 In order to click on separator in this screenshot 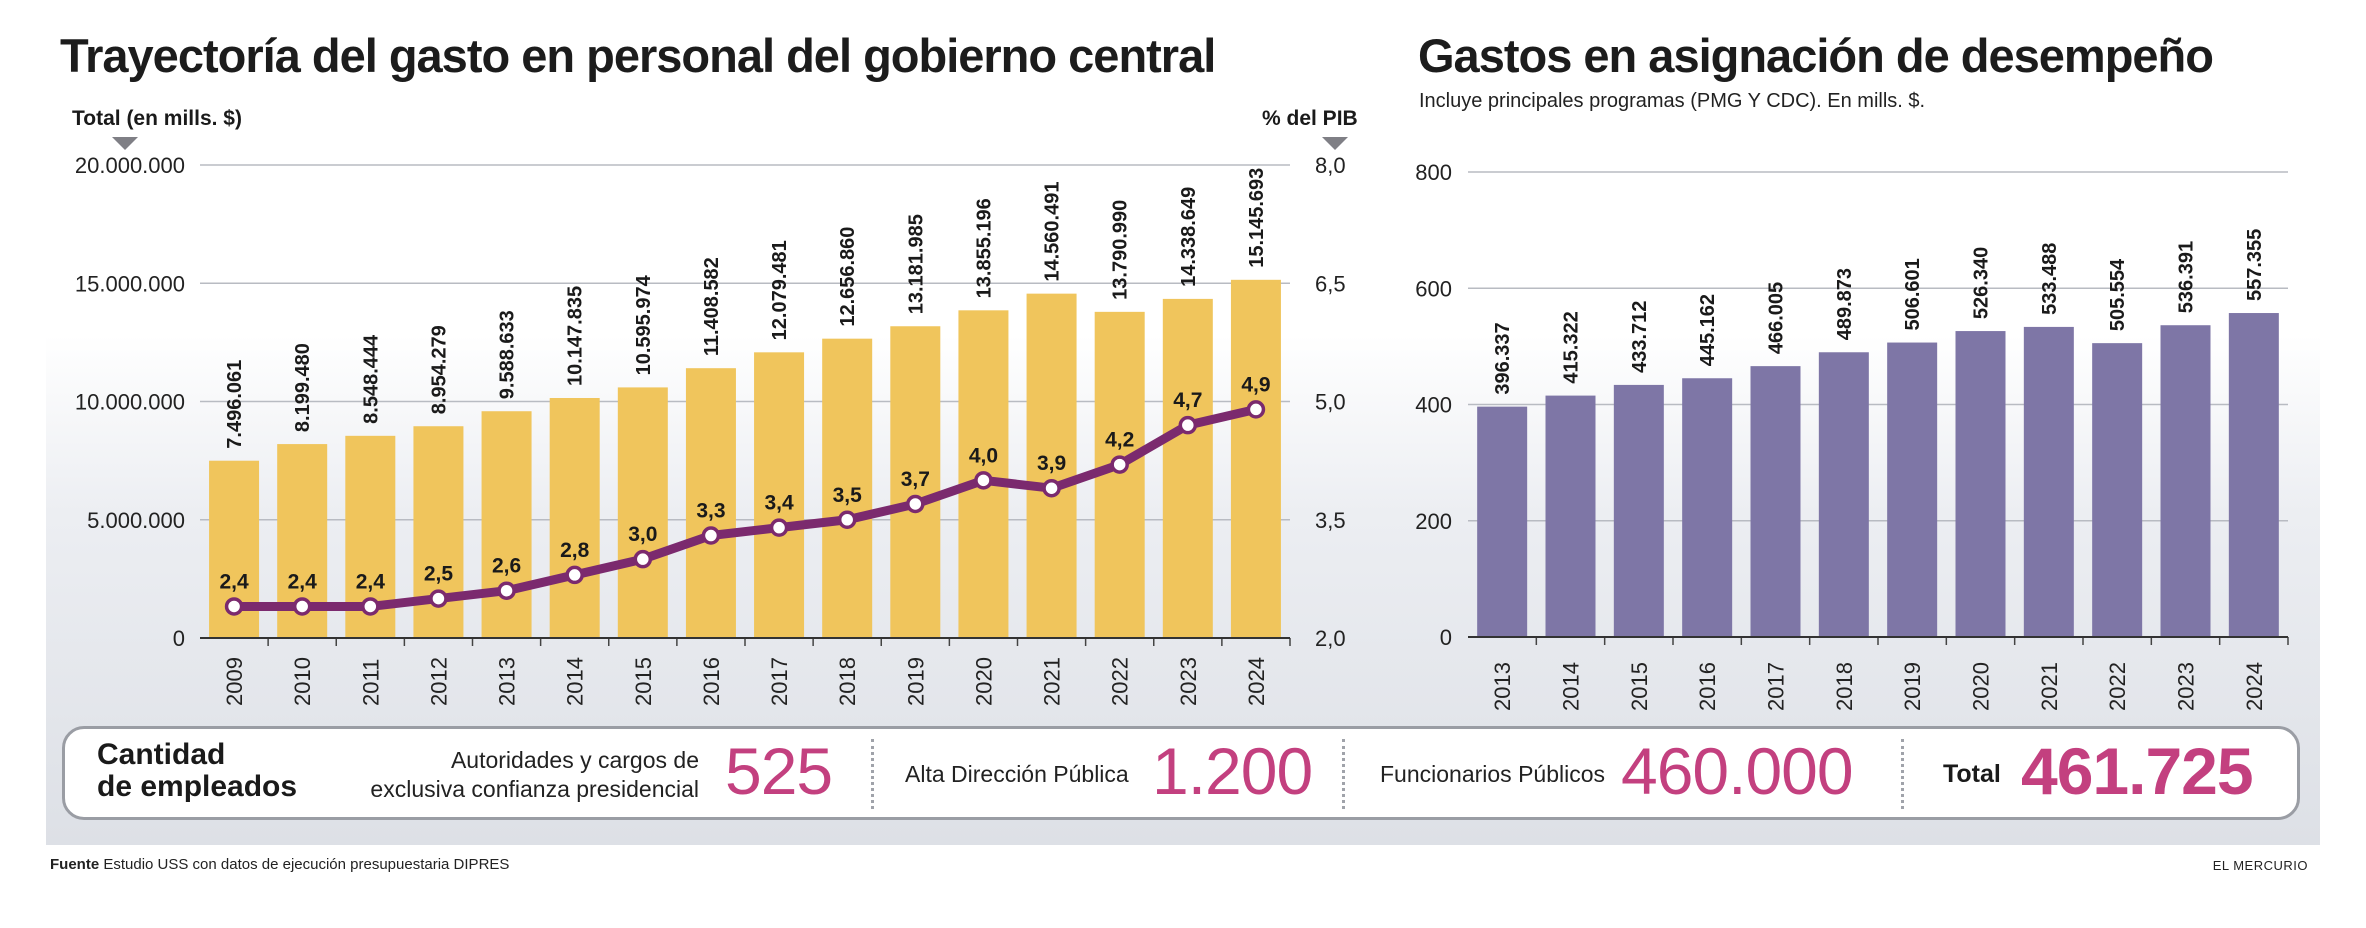, I will do `click(1902, 774)`.